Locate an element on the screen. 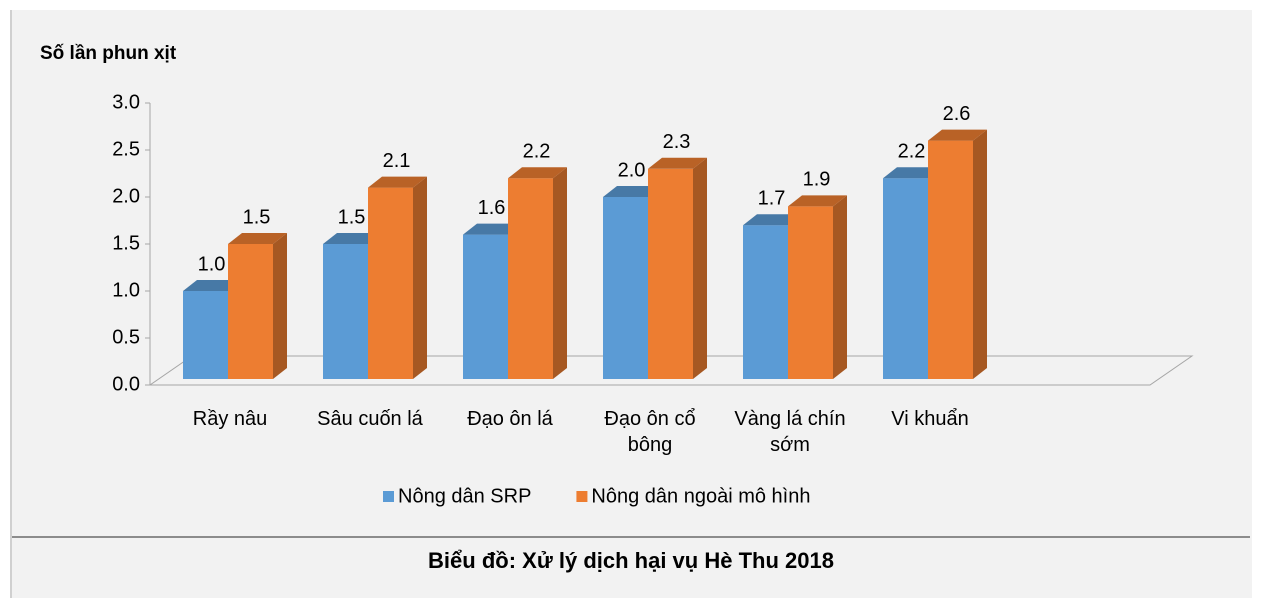  data-label: 2.0 is located at coordinates (632, 170).